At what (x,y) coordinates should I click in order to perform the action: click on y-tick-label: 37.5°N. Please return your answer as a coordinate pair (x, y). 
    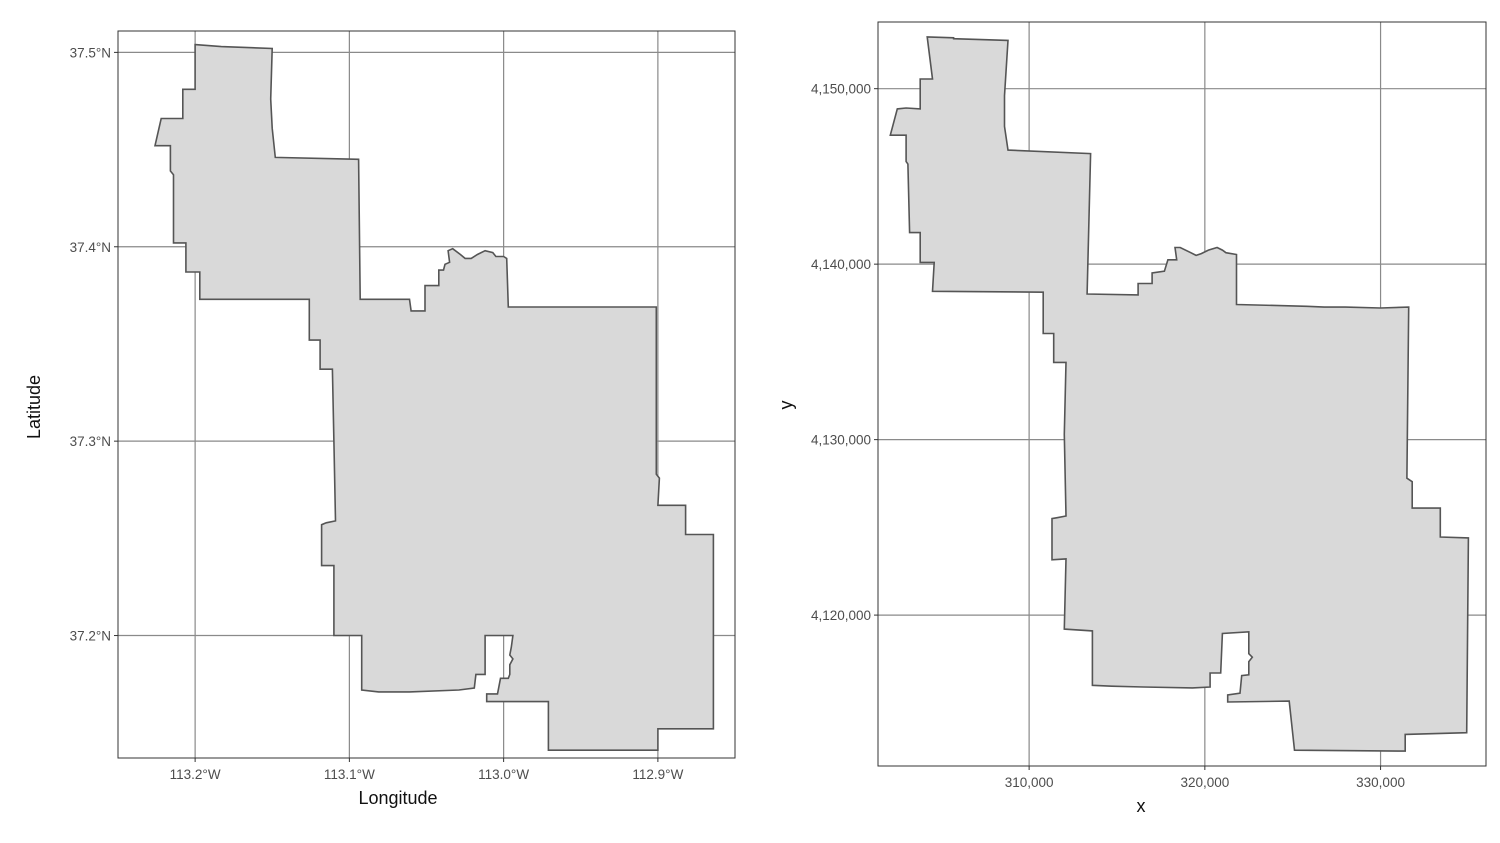
    Looking at the image, I should click on (90, 52).